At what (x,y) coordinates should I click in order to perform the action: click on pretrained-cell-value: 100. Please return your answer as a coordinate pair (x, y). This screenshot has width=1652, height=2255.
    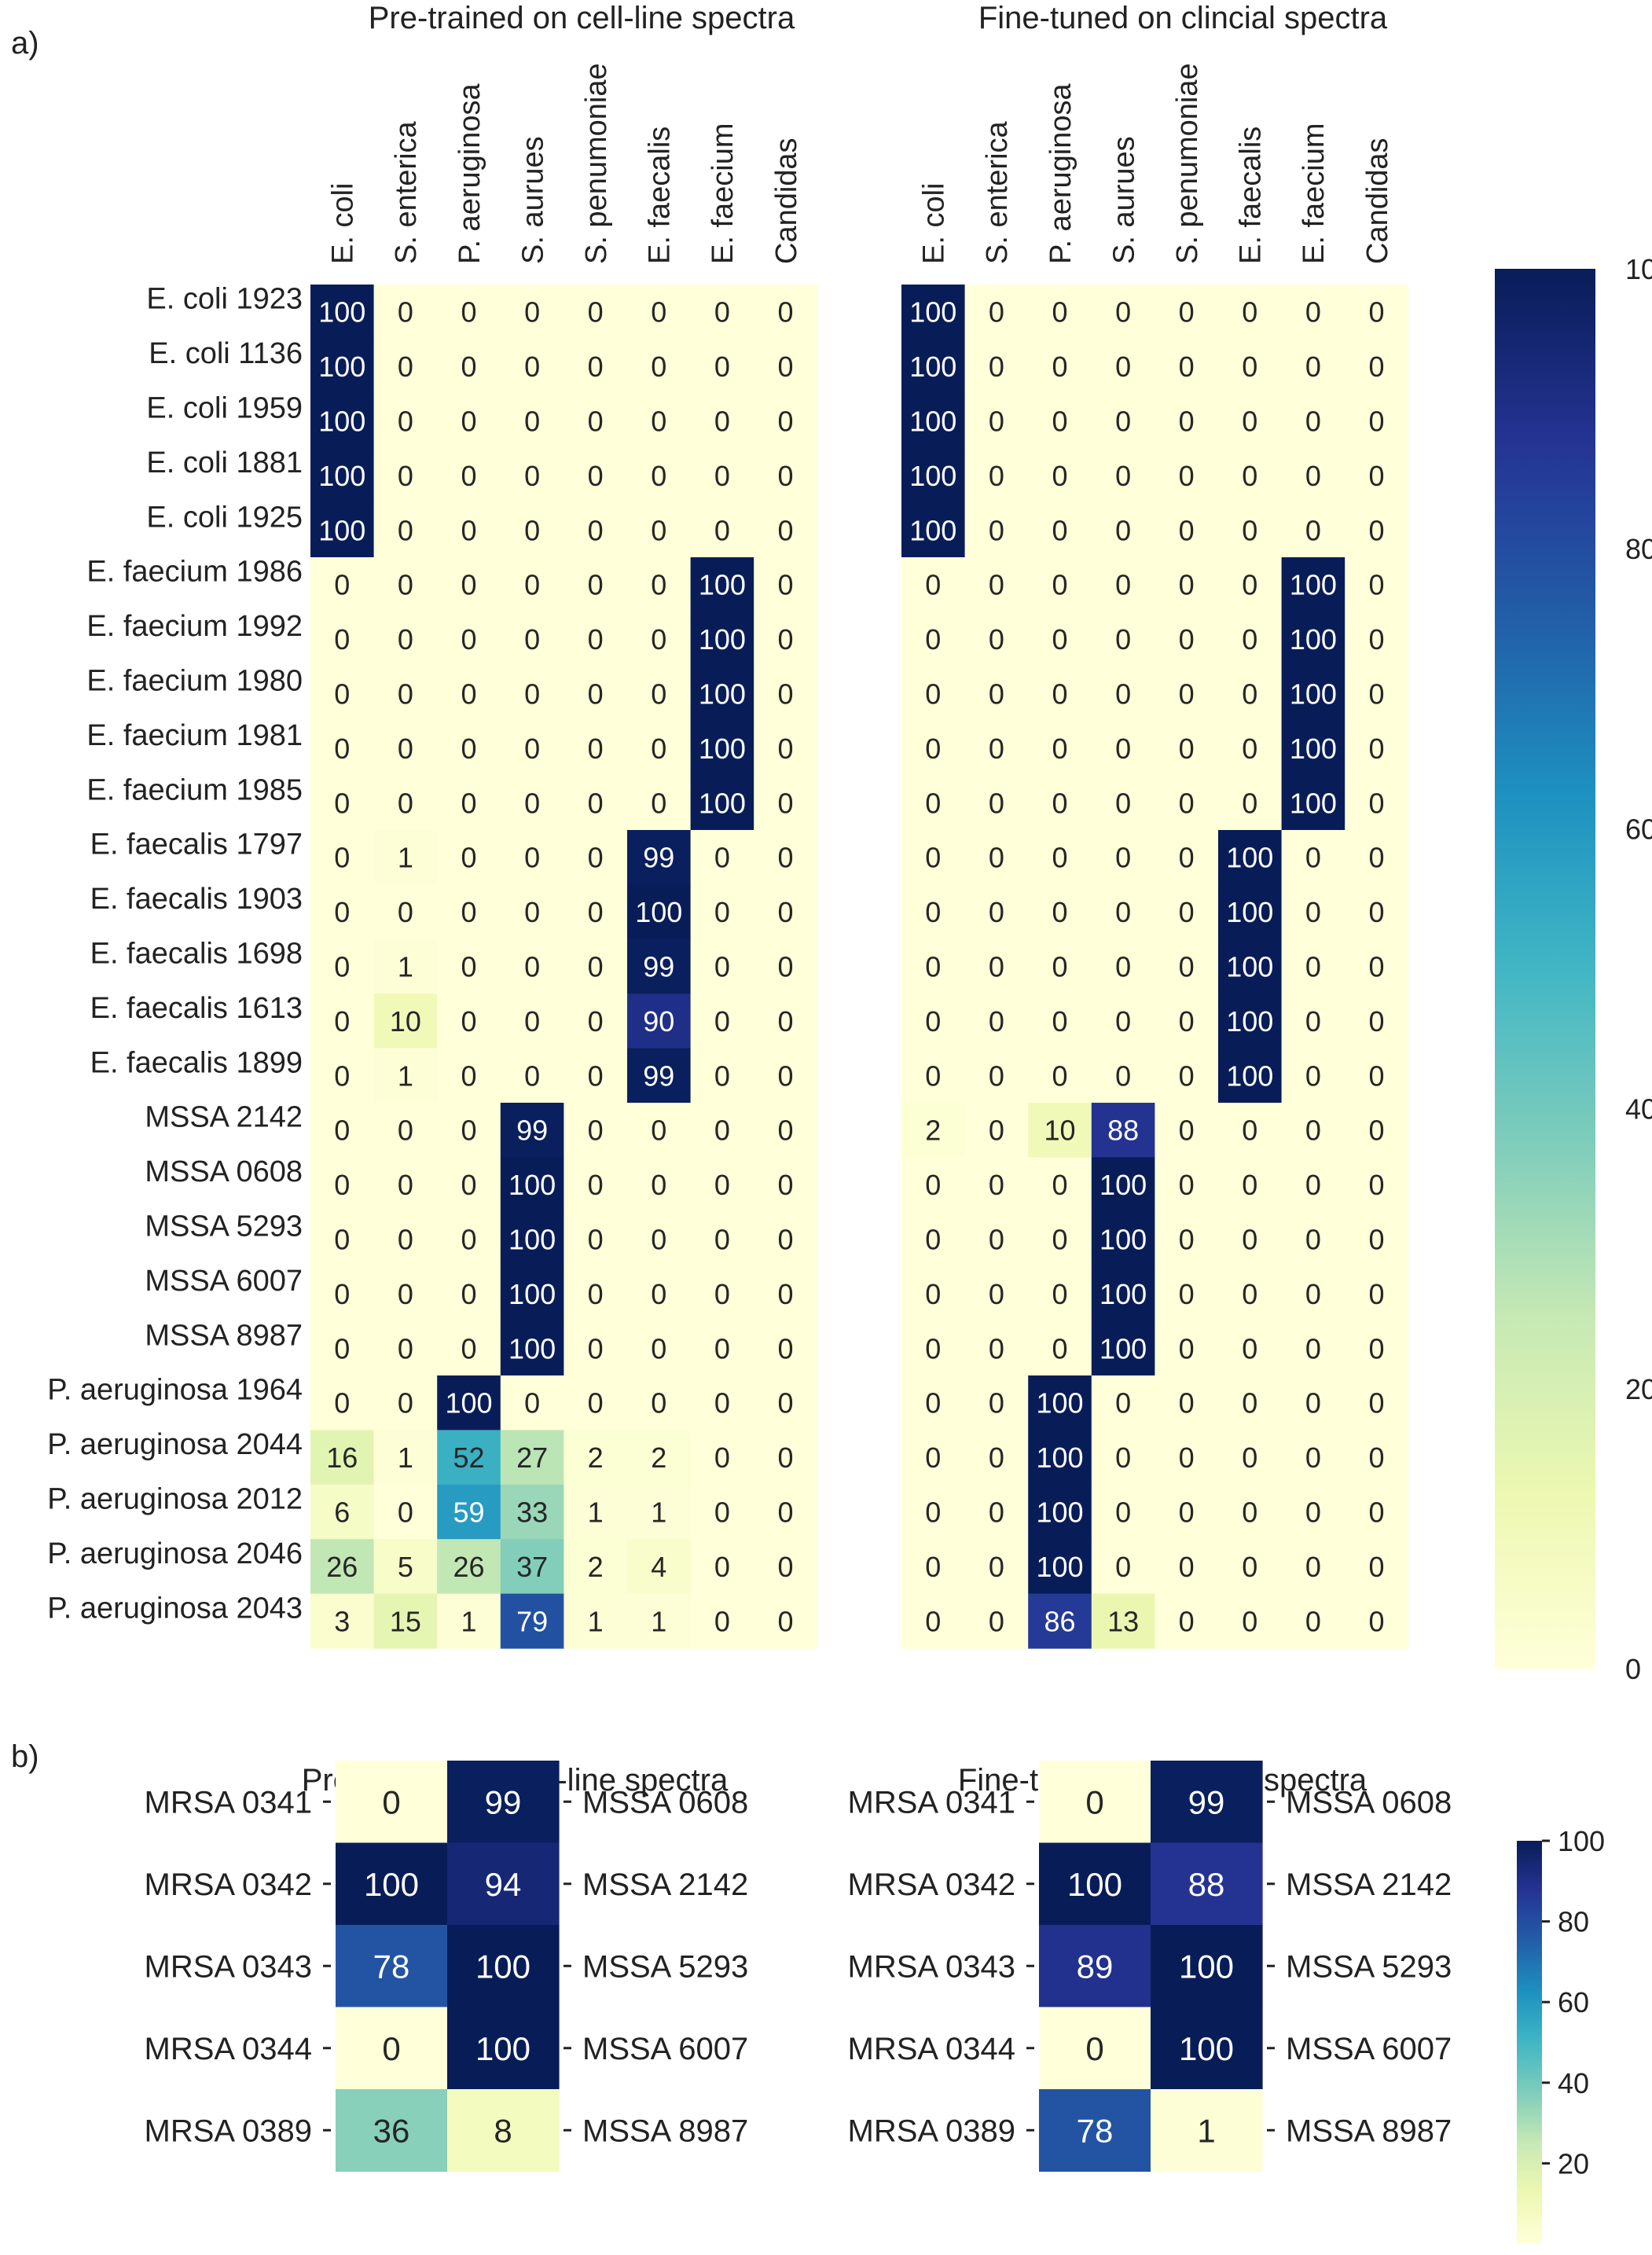
    Looking at the image, I should click on (341, 312).